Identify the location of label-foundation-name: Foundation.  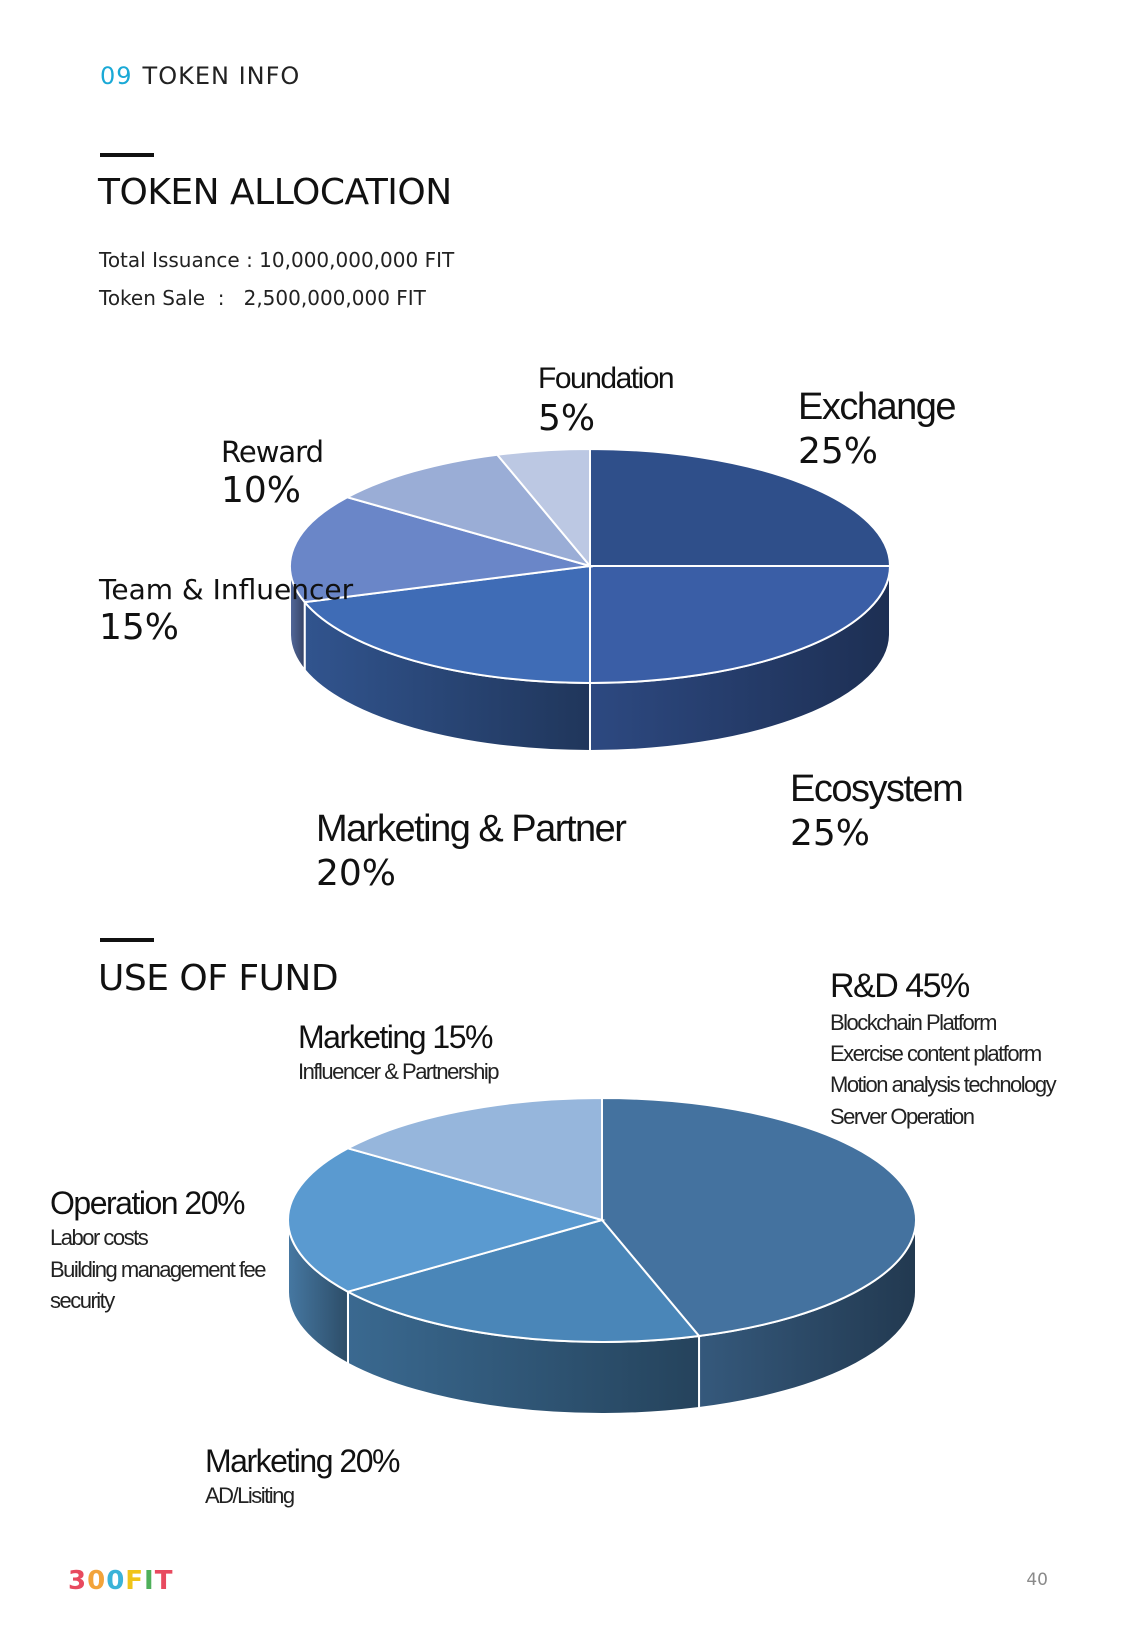
(606, 378).